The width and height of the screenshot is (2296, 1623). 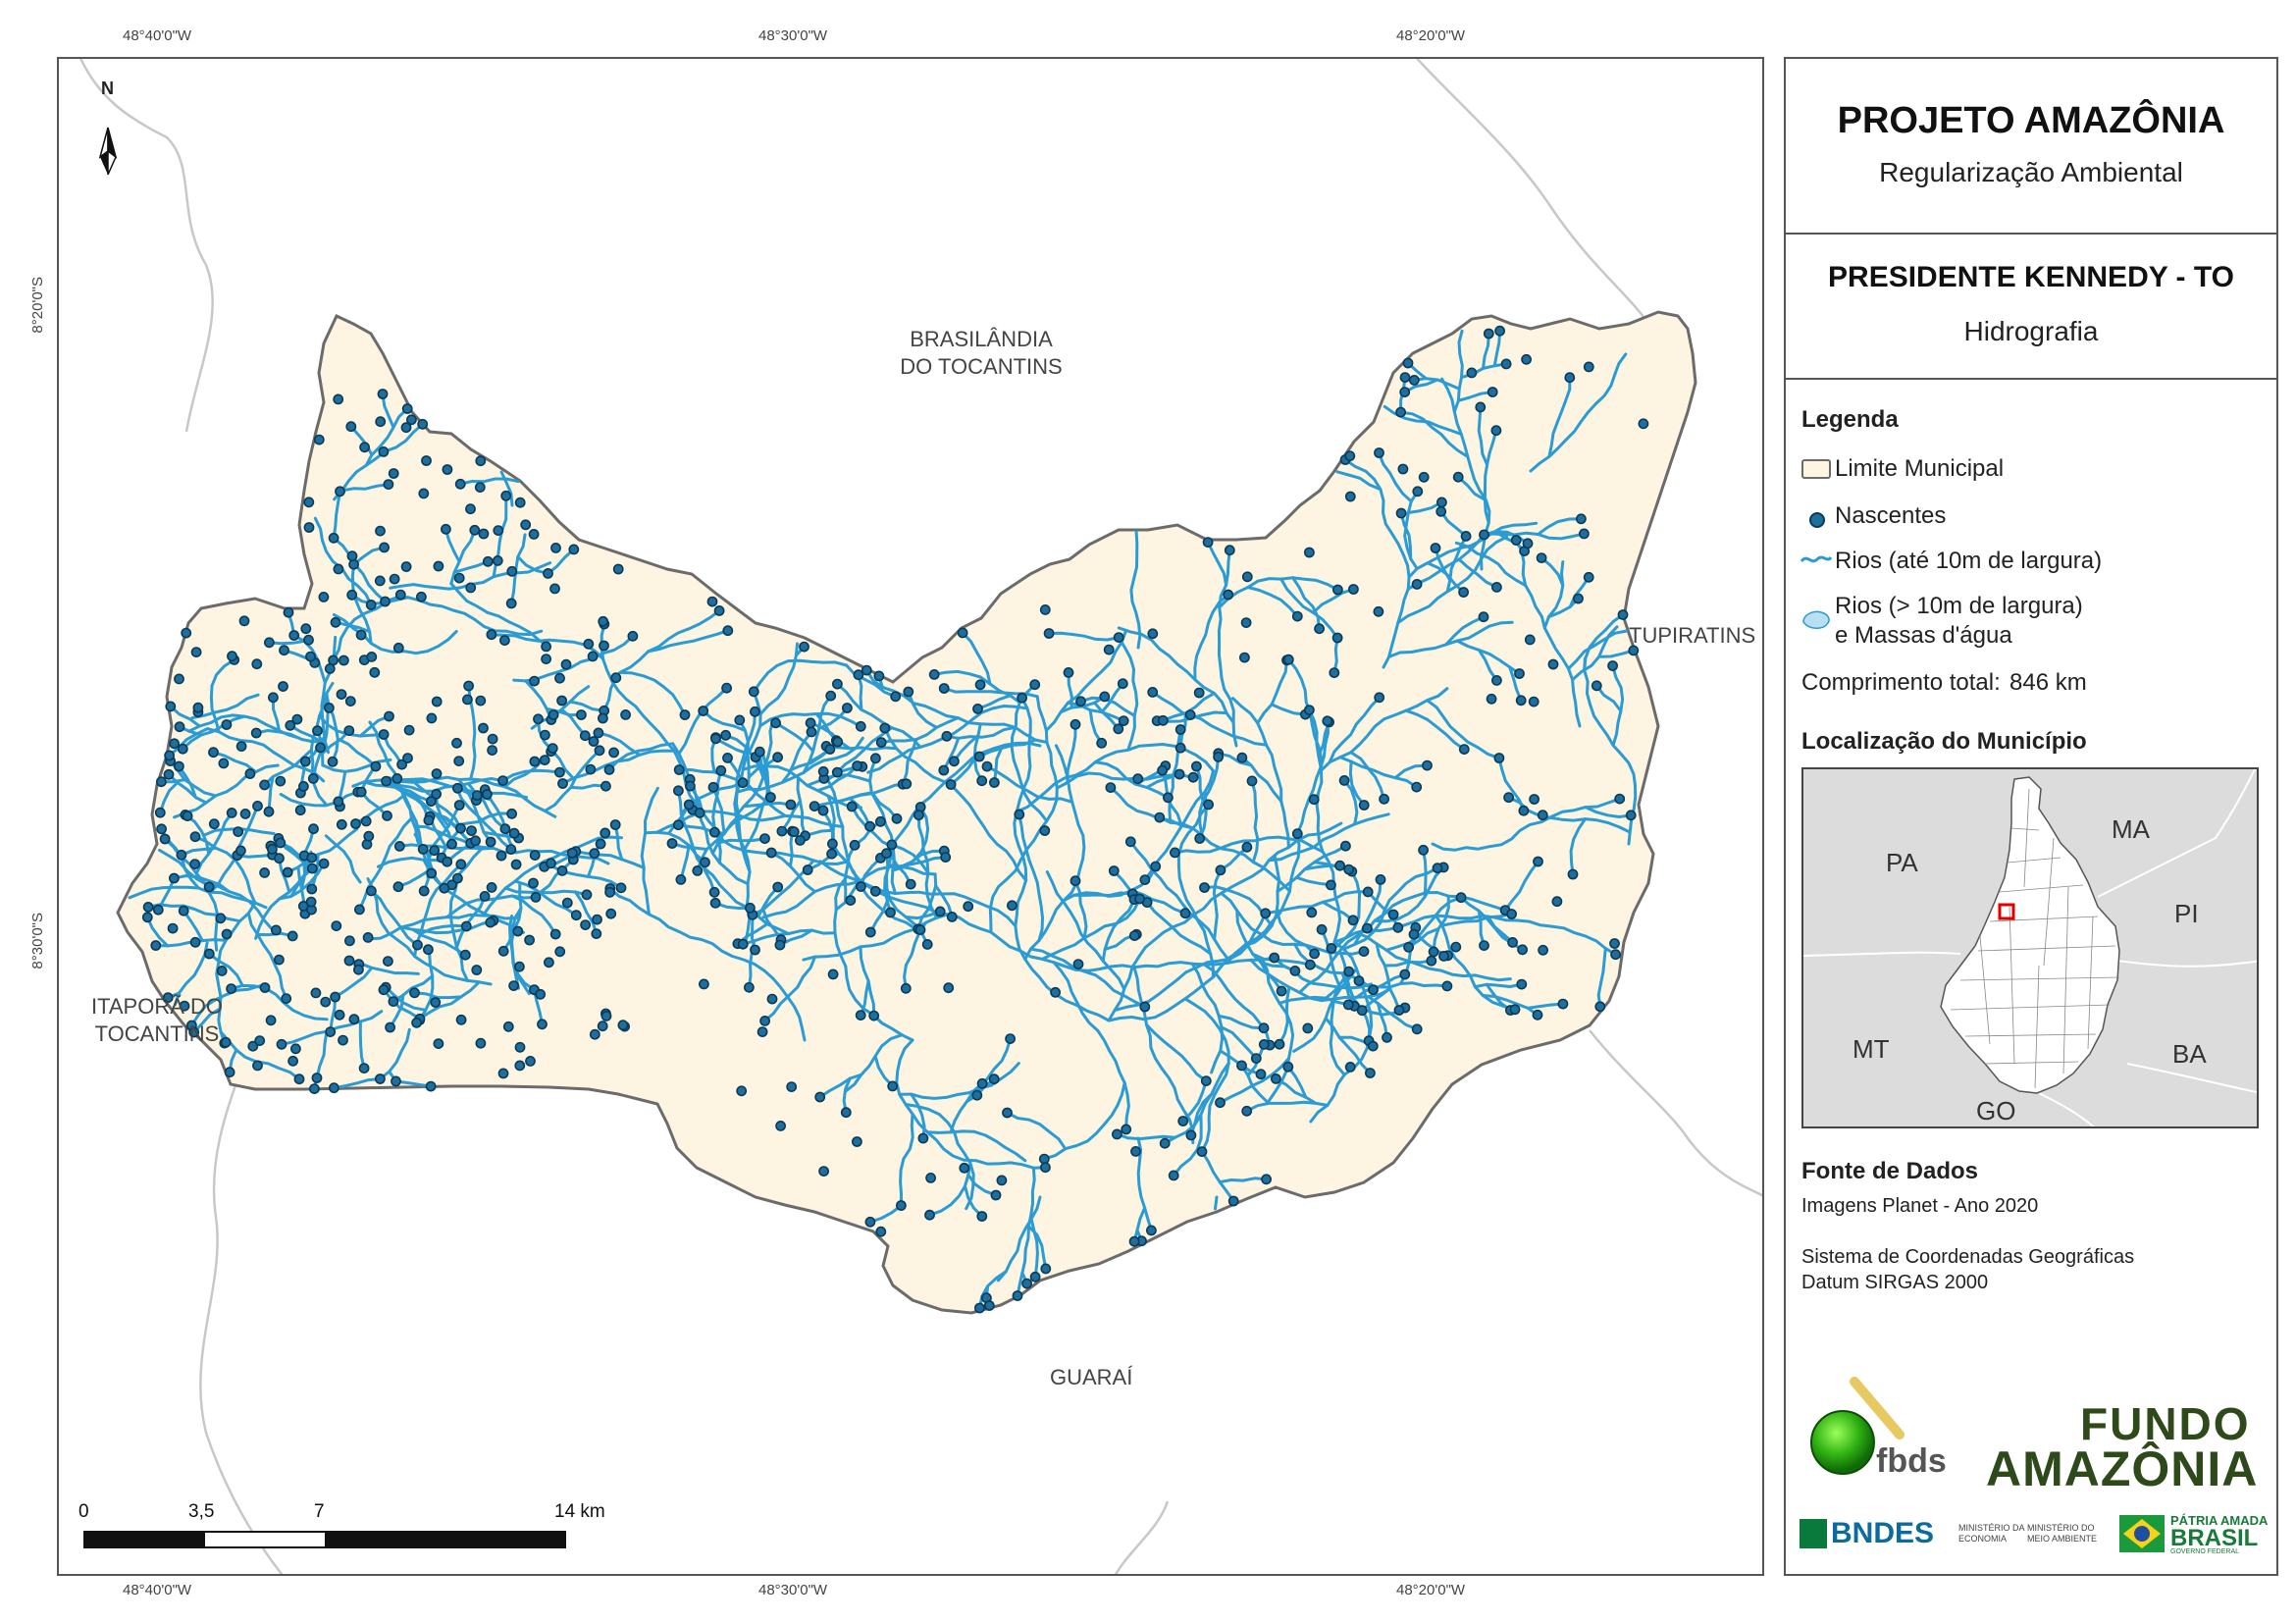 What do you see at coordinates (201, 1511) in the screenshot?
I see `scale-label-1: 3,5` at bounding box center [201, 1511].